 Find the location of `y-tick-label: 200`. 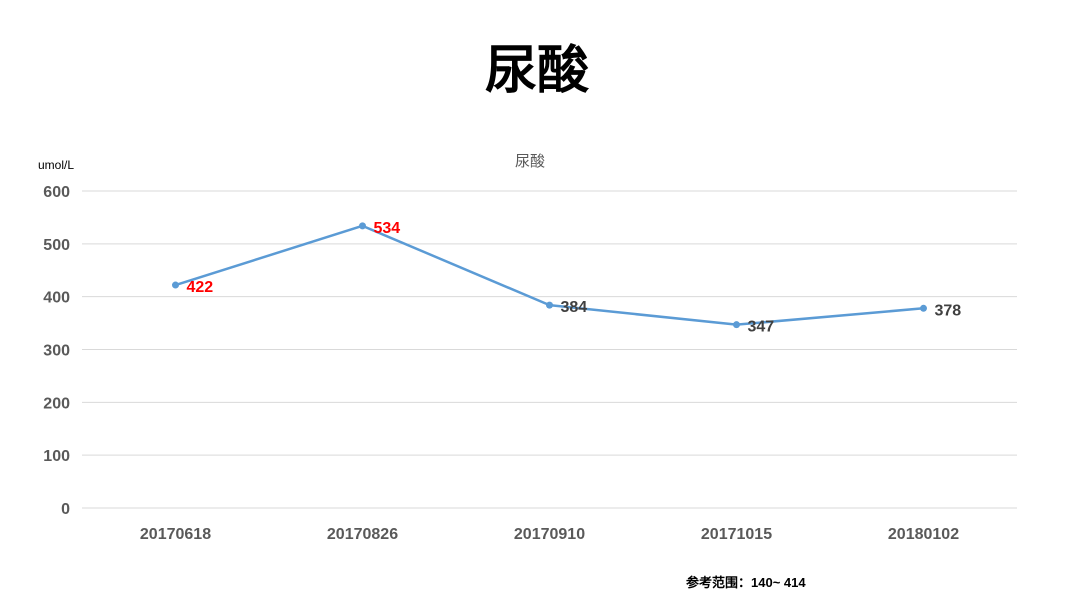

y-tick-label: 200 is located at coordinates (56, 403).